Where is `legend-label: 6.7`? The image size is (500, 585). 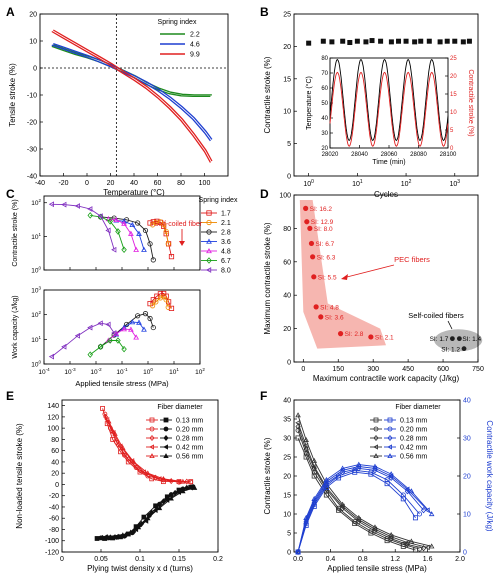 legend-label: 6.7 is located at coordinates (226, 261).